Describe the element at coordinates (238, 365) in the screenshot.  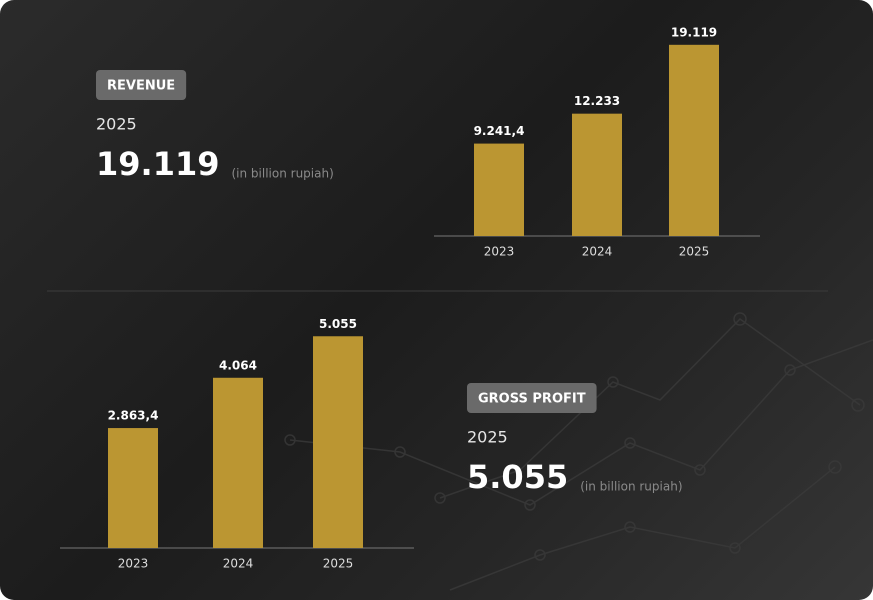
I see `value-label: 4.064` at that location.